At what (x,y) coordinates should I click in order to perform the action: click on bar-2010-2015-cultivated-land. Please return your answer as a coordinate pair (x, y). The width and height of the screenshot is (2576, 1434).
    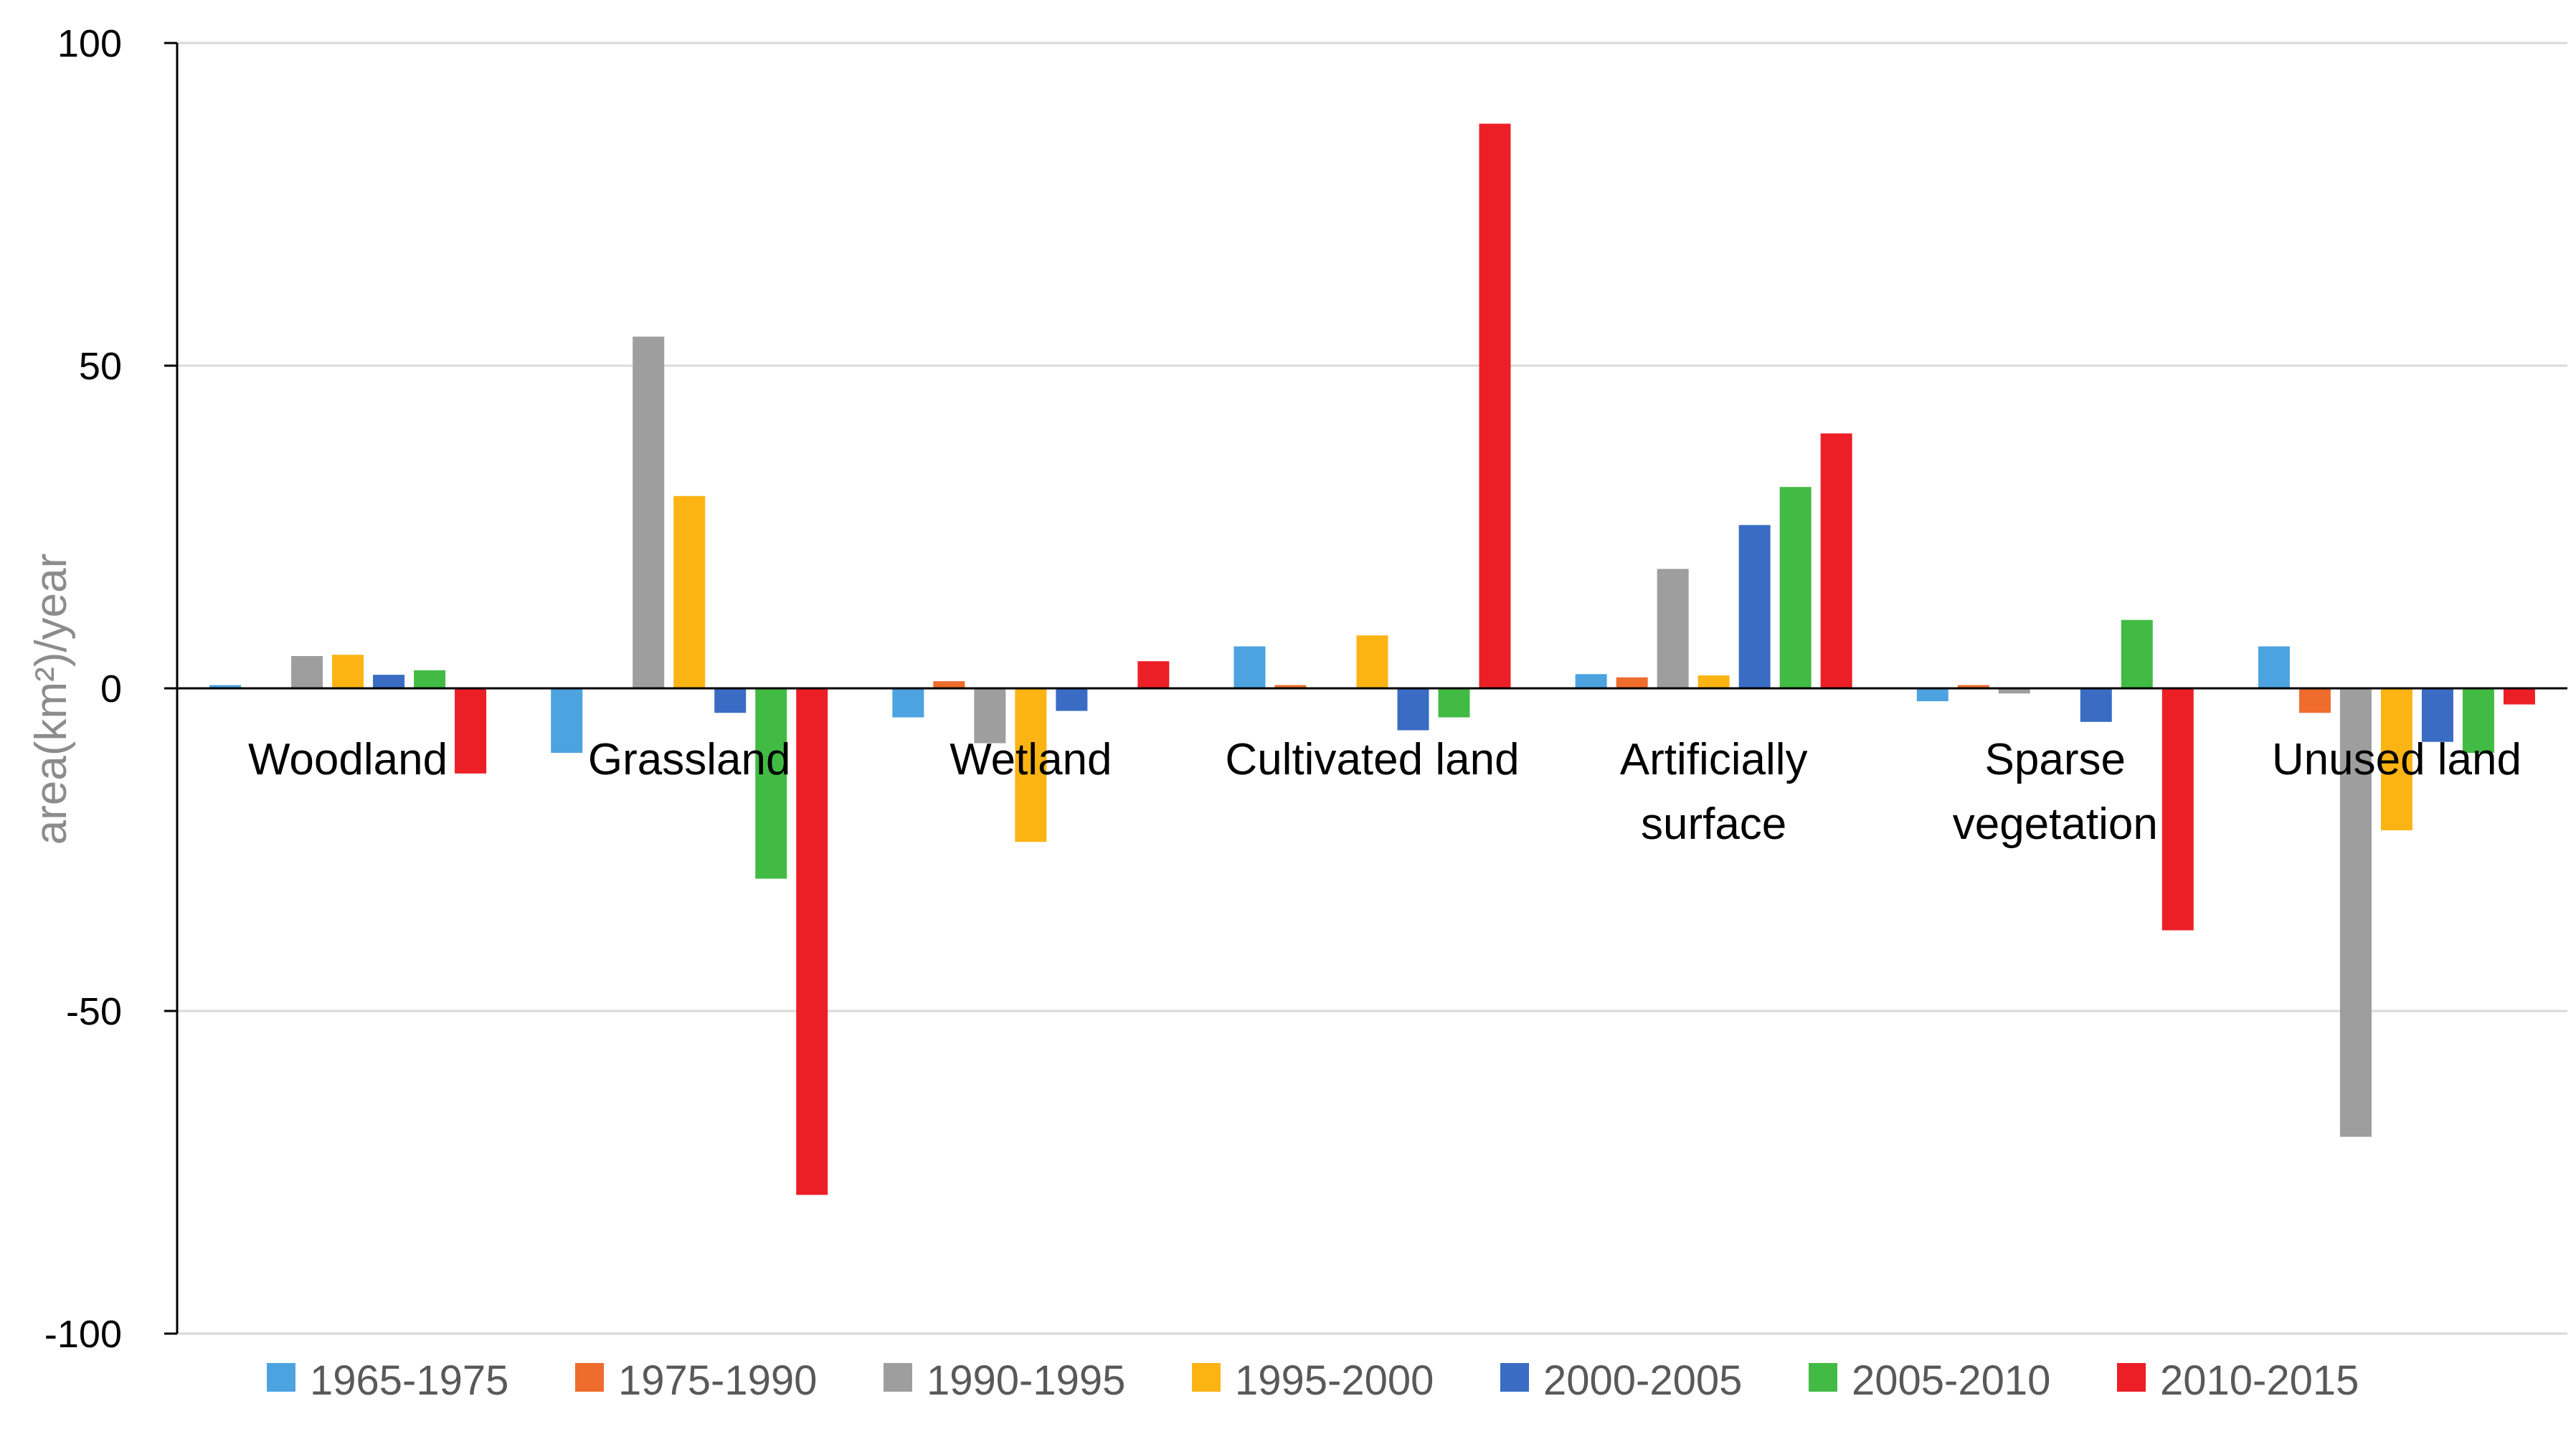
    Looking at the image, I should click on (1495, 405).